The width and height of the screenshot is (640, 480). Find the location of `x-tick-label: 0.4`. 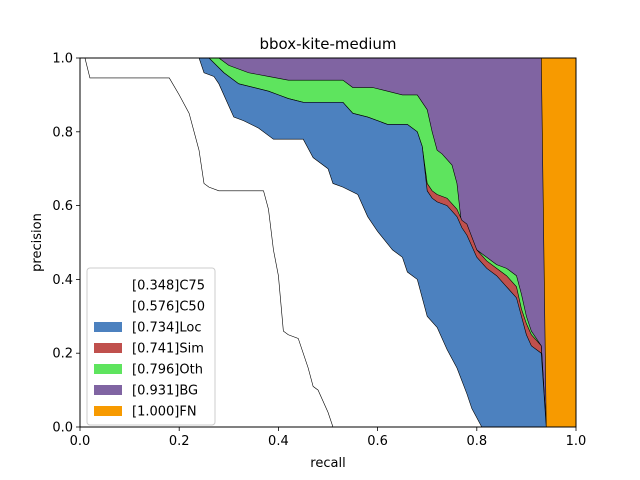

x-tick-label: 0.4 is located at coordinates (278, 441).